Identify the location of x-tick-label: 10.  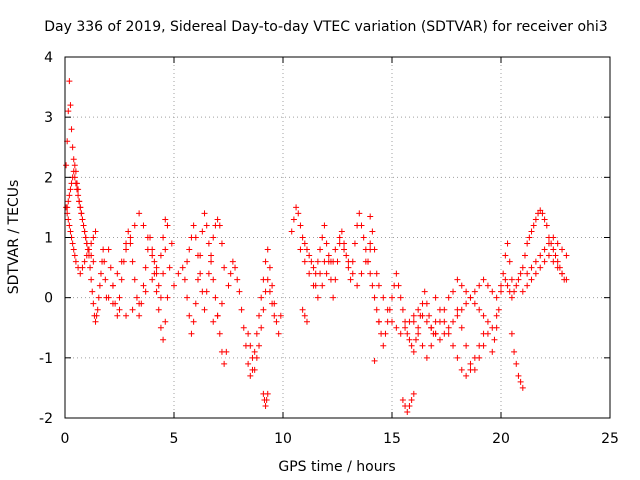
(283, 439).